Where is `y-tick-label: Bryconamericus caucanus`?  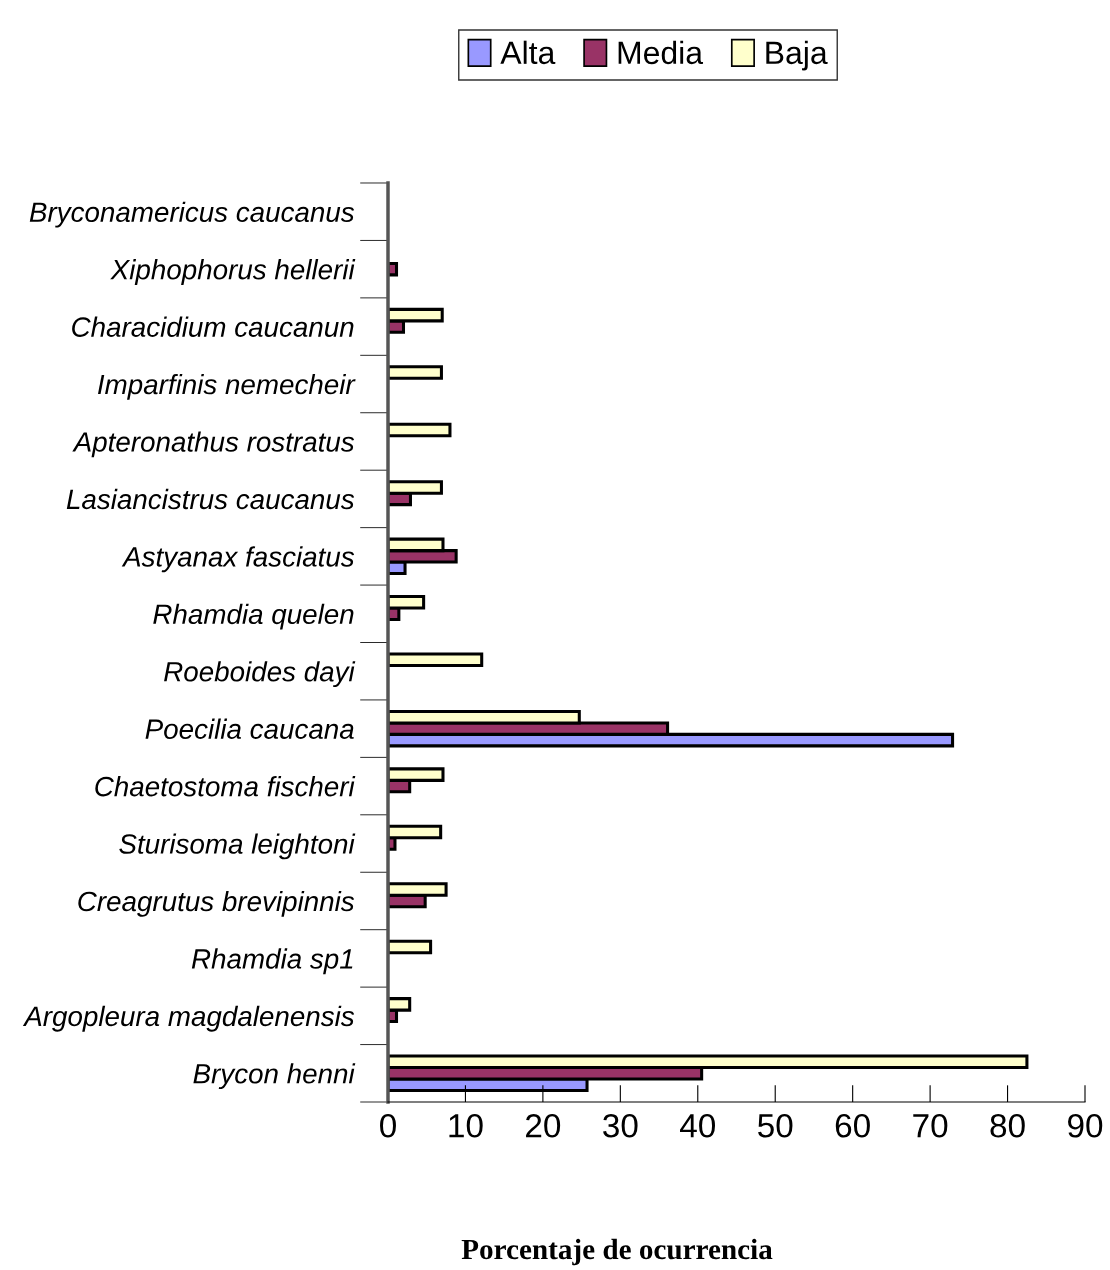 y-tick-label: Bryconamericus caucanus is located at coordinates (192, 214).